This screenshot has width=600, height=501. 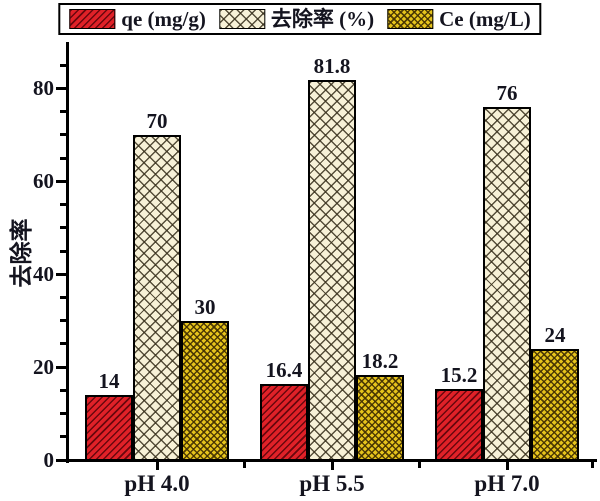 I want to click on legend-label-removal-rate: 去除率 (%), so click(x=322, y=19).